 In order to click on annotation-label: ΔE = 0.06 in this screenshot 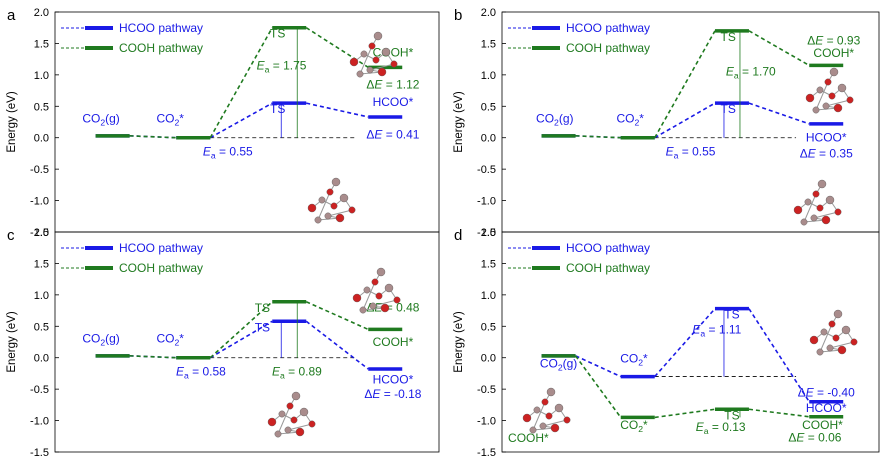, I will do `click(814, 438)`.